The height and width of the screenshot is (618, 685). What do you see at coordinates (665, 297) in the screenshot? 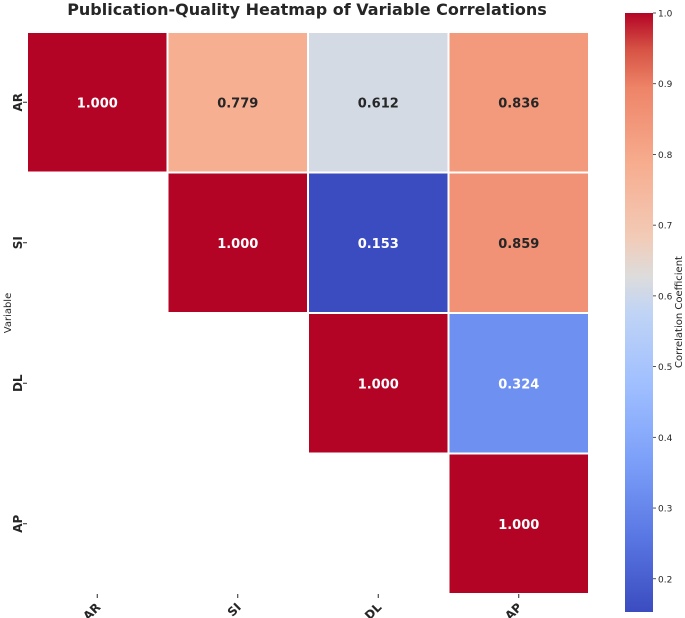
I see `colorbar-tick-label: 0.6` at bounding box center [665, 297].